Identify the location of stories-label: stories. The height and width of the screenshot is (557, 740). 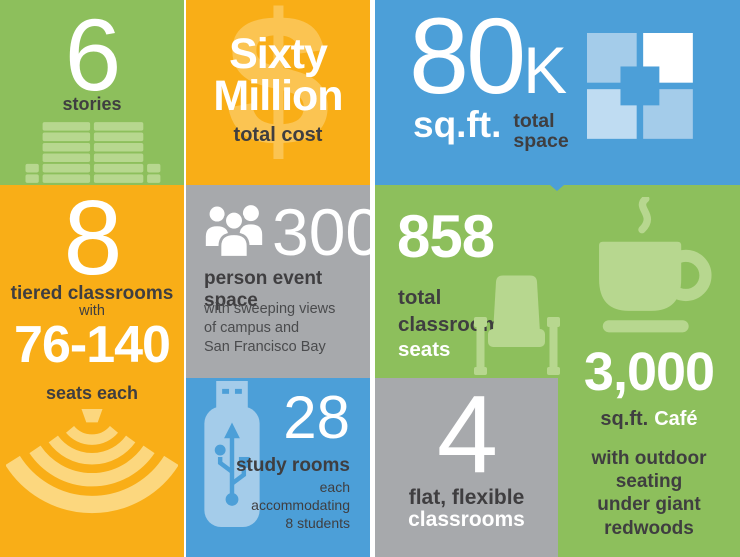
(92, 104).